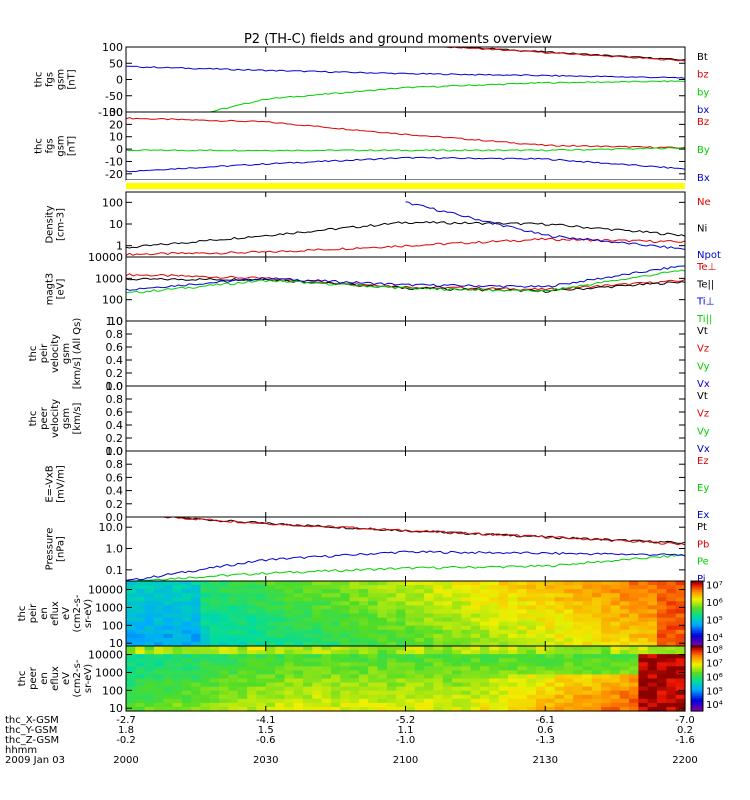 The width and height of the screenshot is (750, 800). Describe the element at coordinates (266, 720) in the screenshot. I see `ephemeris-value: -4.1` at that location.